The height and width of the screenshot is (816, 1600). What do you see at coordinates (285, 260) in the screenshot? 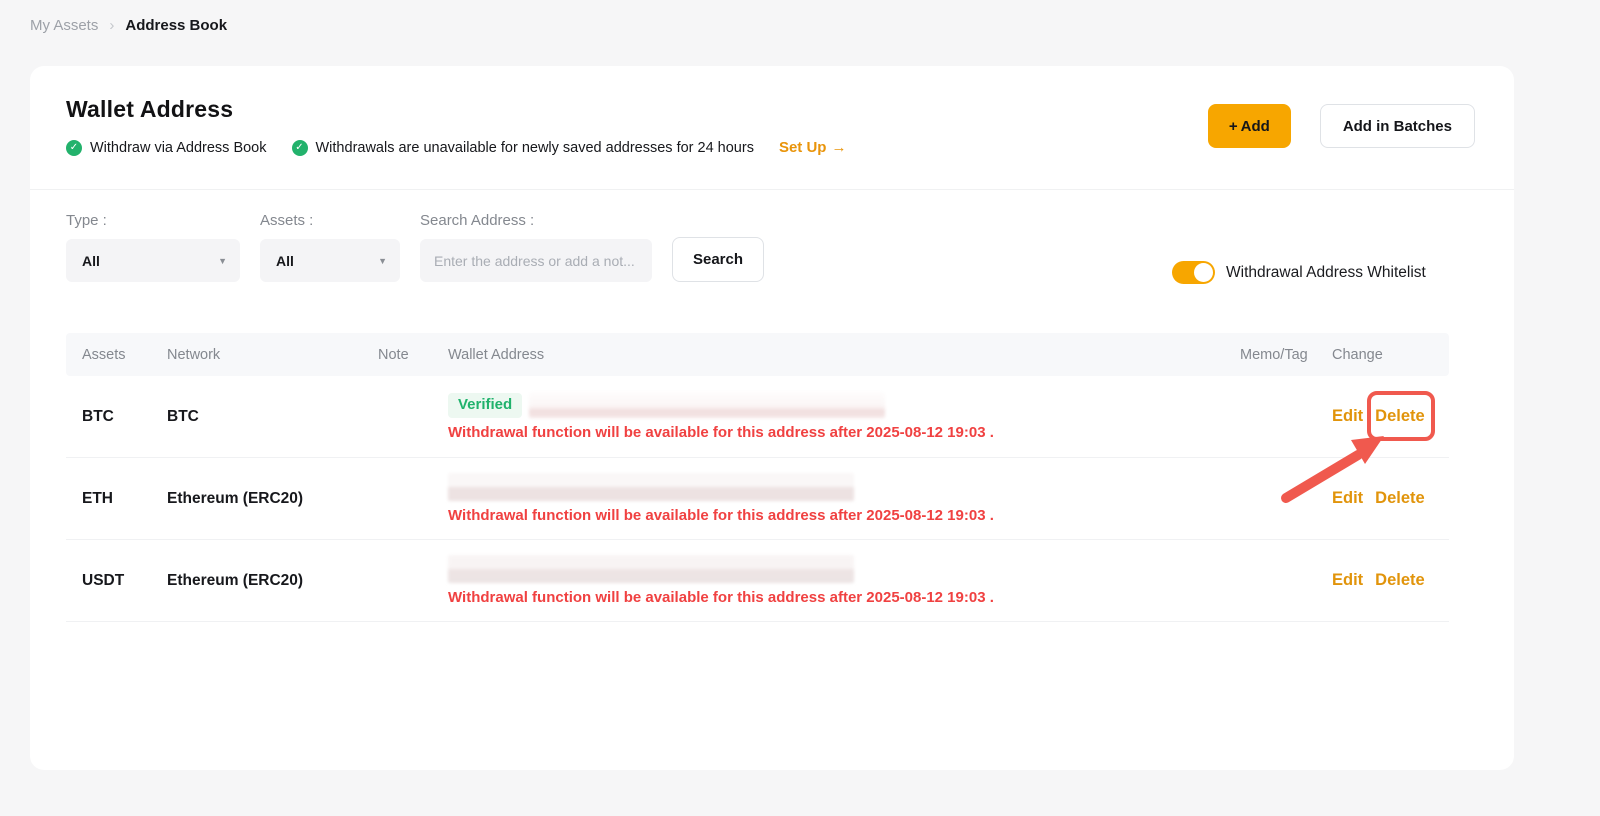
I see `assets-dropdown-value: All` at bounding box center [285, 260].